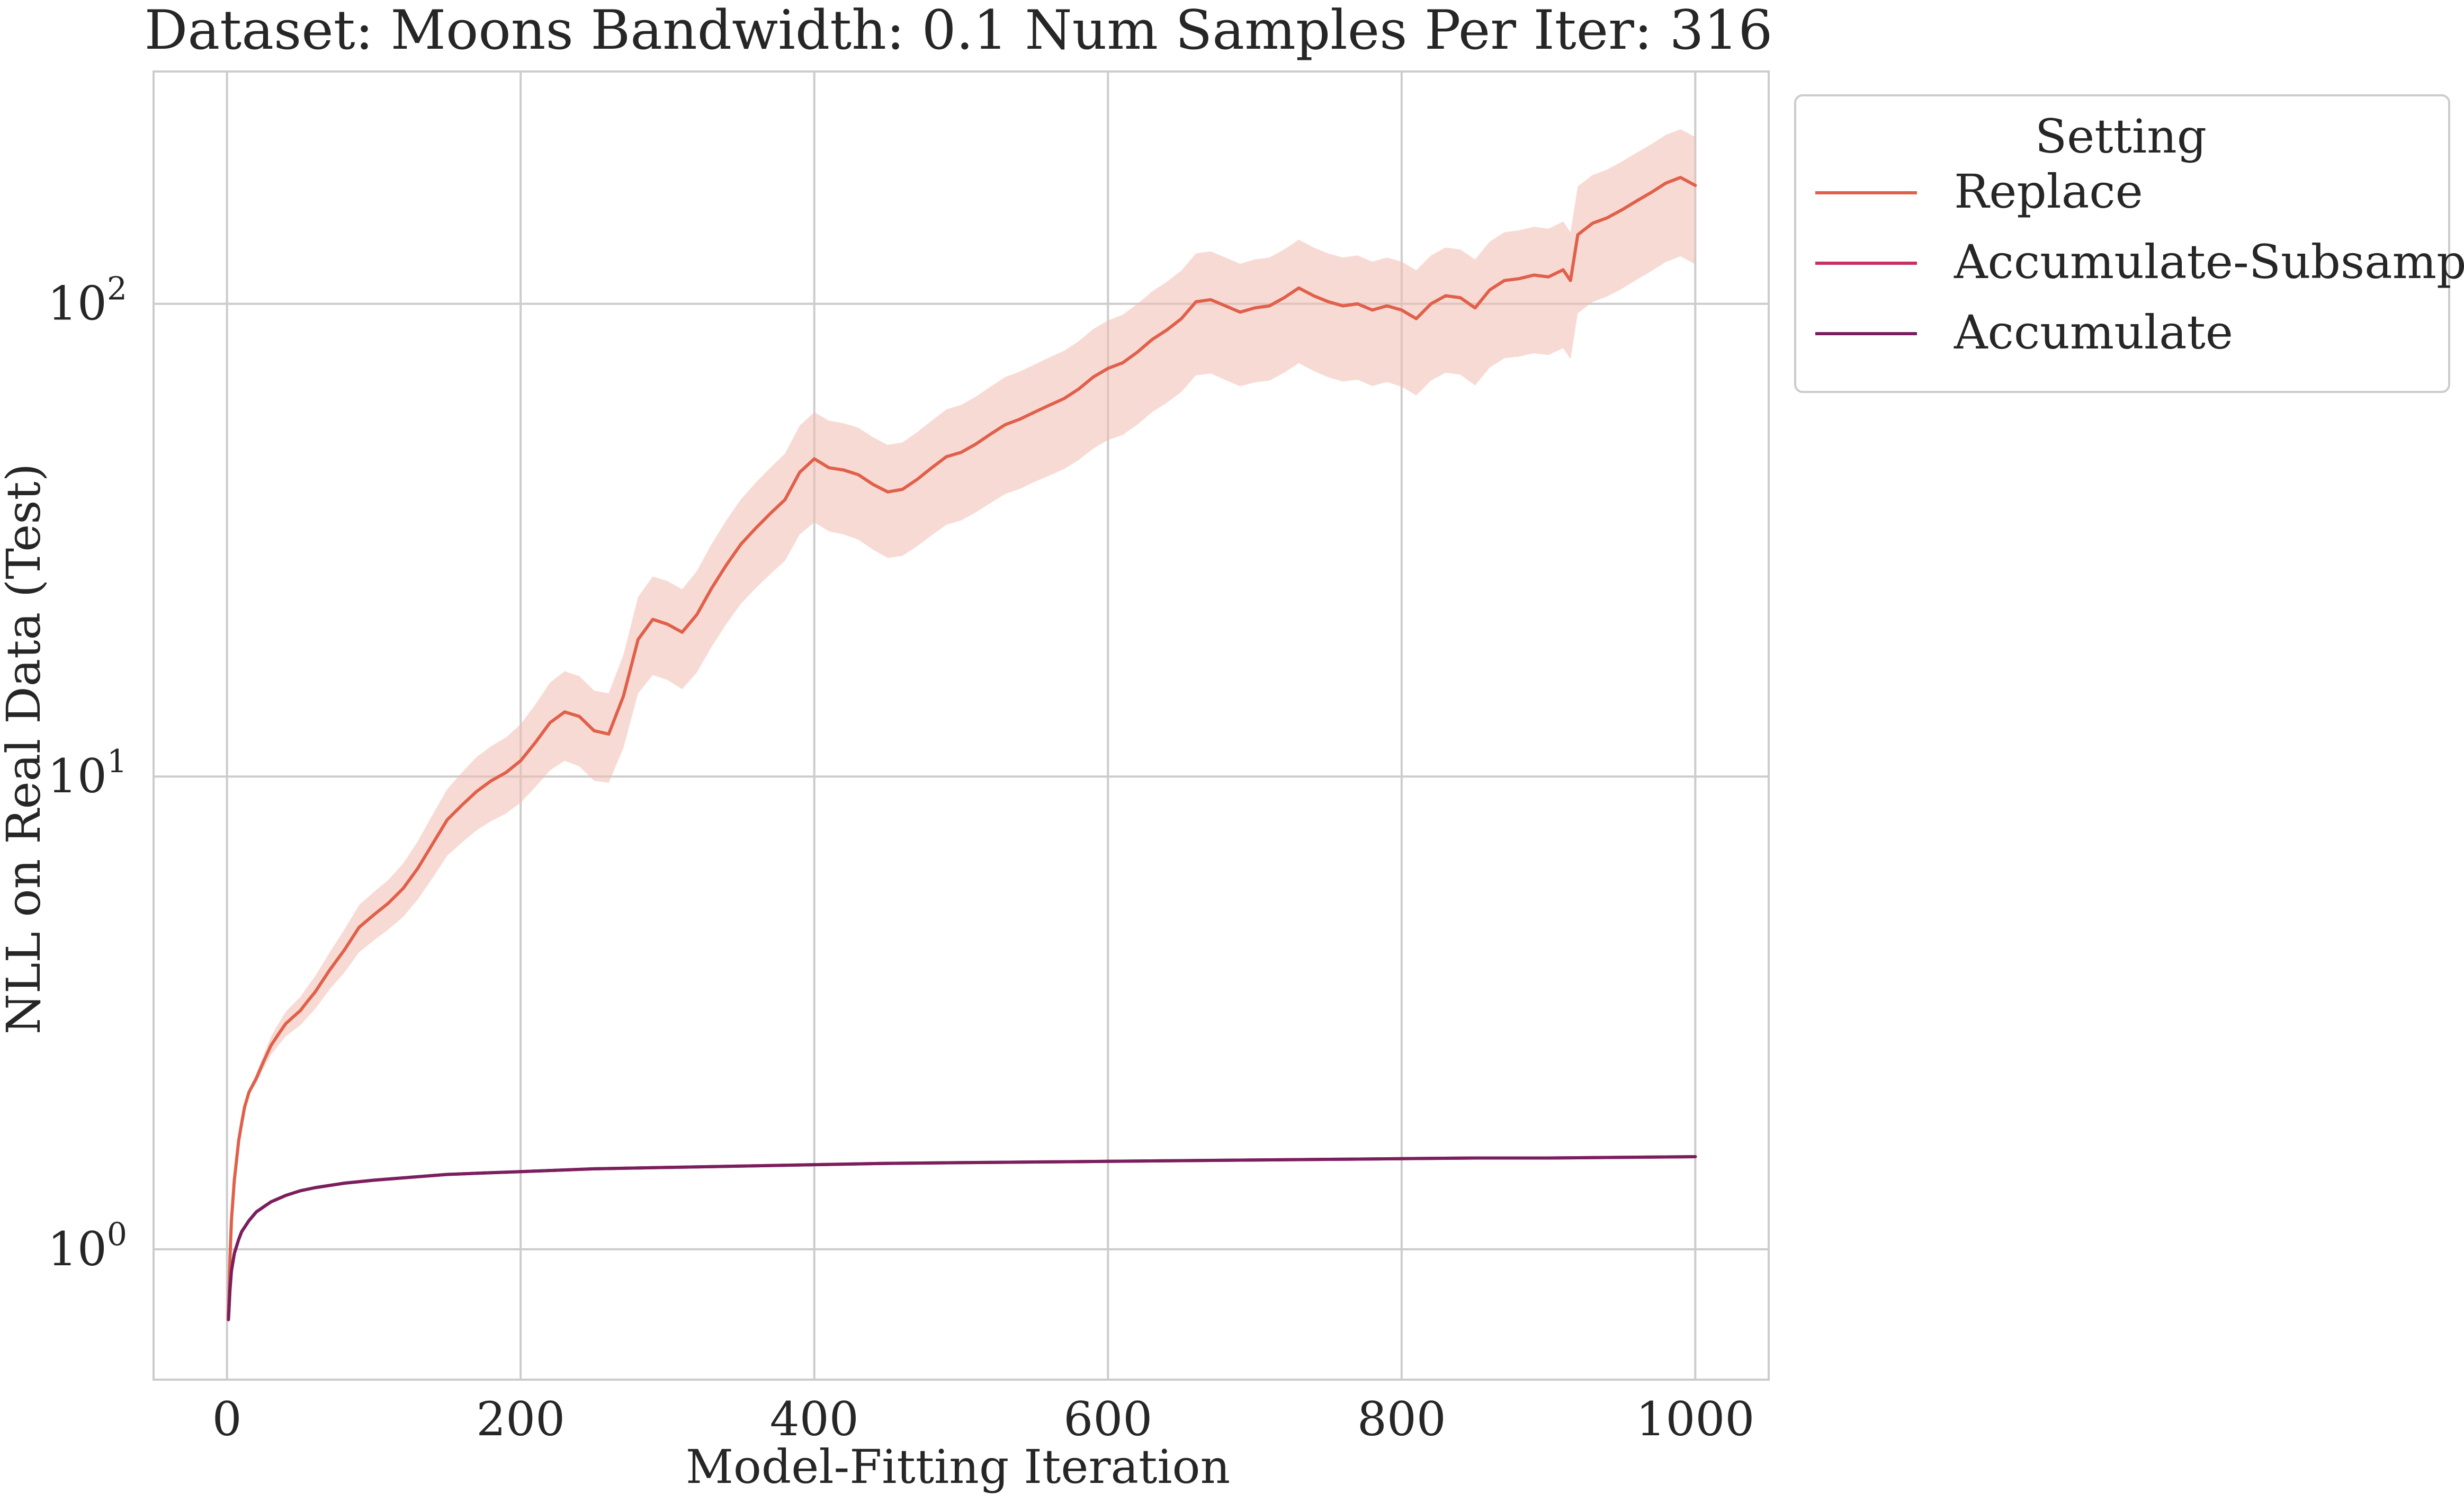 The image size is (2464, 1511). Describe the element at coordinates (2121, 136) in the screenshot. I see `legend-title: Setting` at that location.